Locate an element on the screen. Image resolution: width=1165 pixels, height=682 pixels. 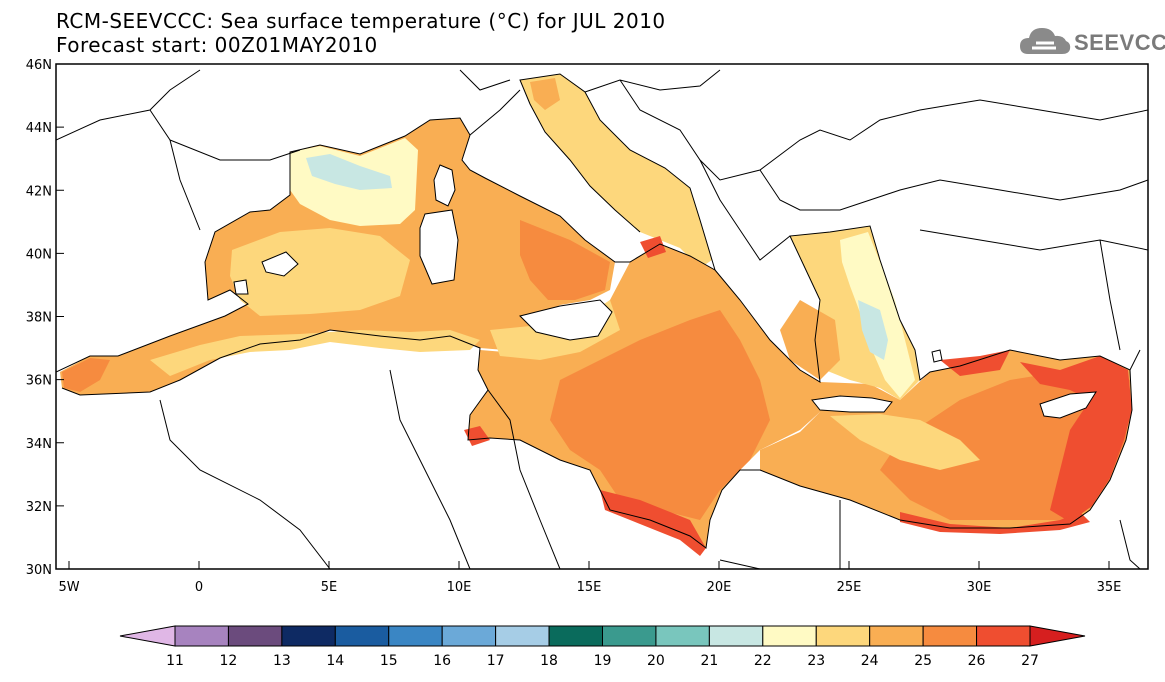
seevccc-logo: SEEVCCC is located at coordinates (1091, 42).